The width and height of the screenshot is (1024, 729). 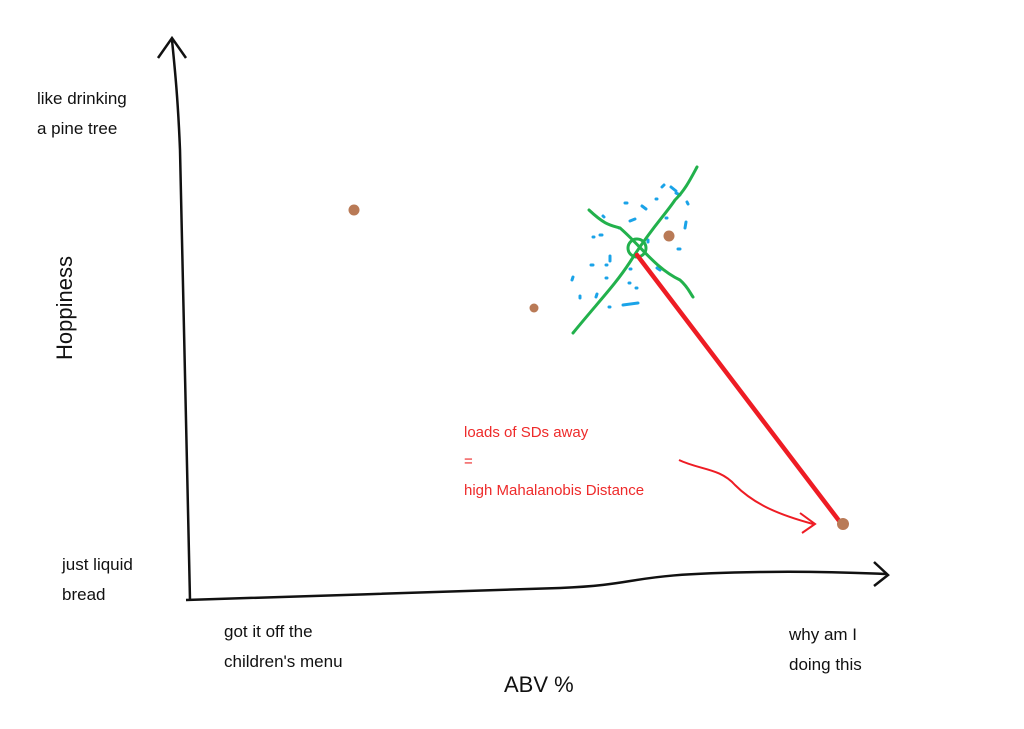 What do you see at coordinates (843, 524) in the screenshot?
I see `outlier-point` at bounding box center [843, 524].